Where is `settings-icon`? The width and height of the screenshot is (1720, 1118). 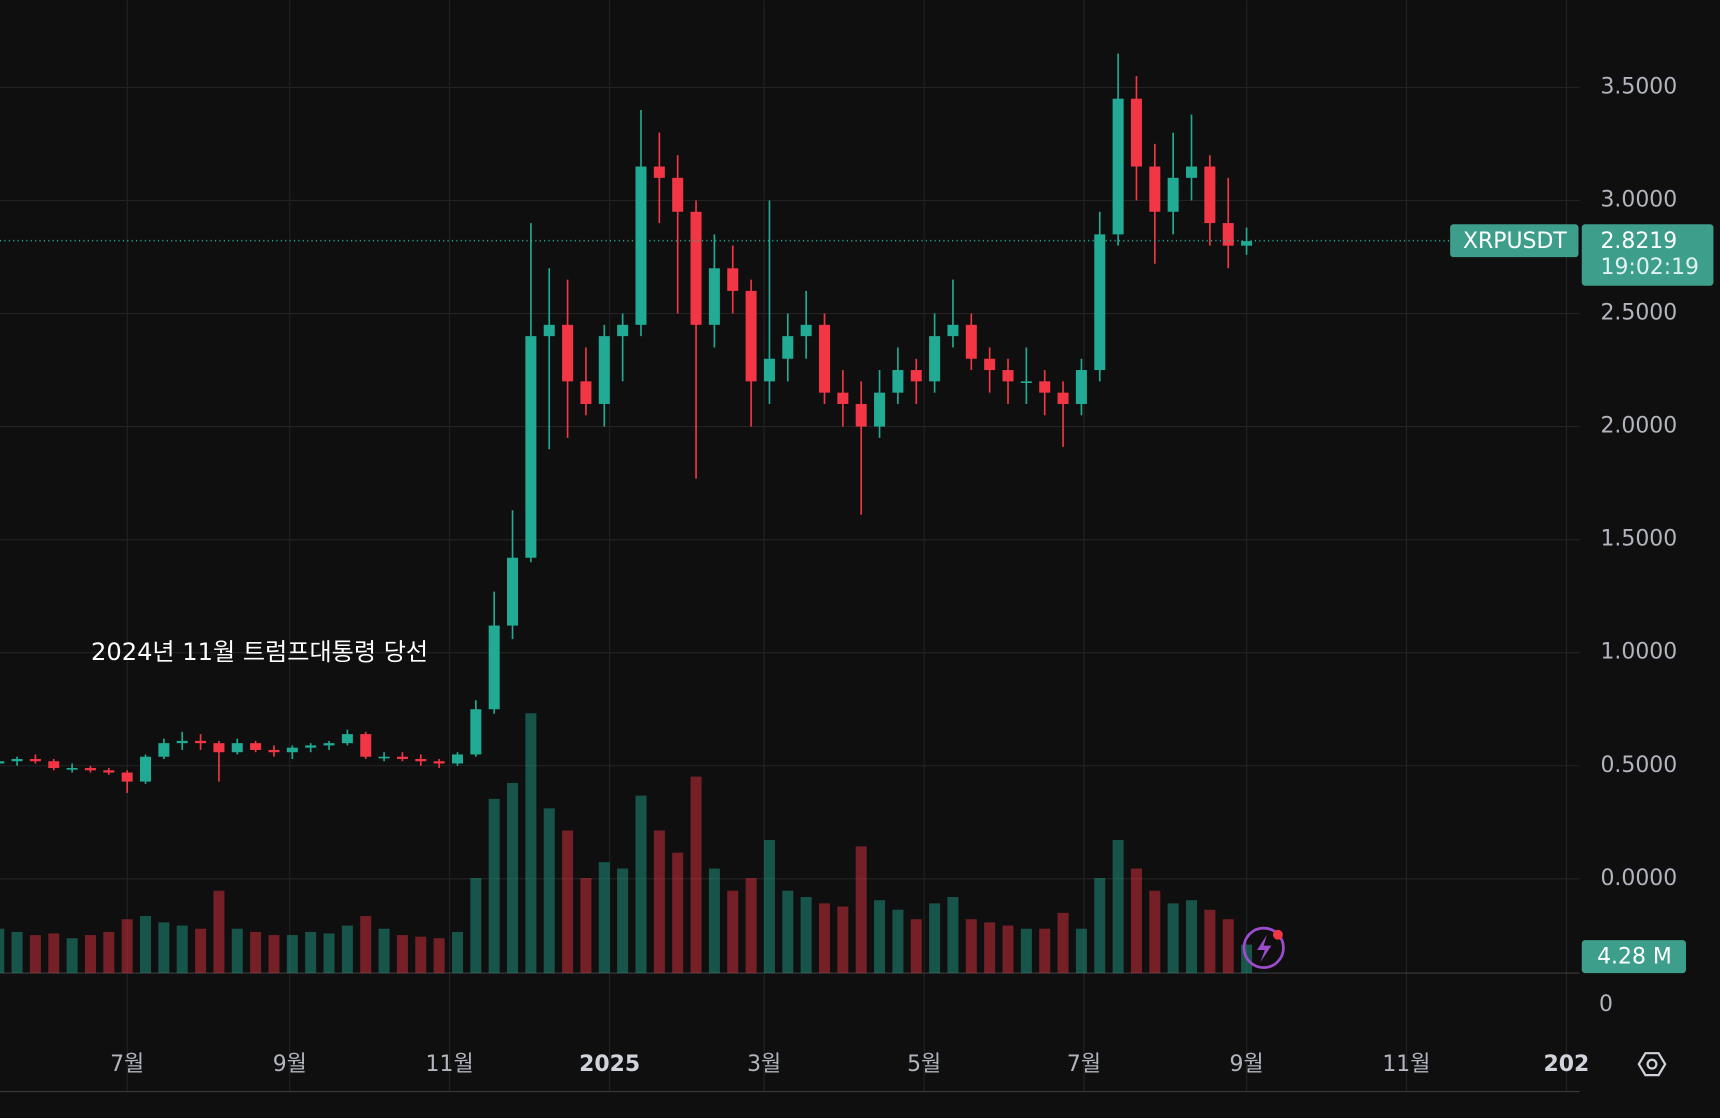
settings-icon is located at coordinates (1652, 1064).